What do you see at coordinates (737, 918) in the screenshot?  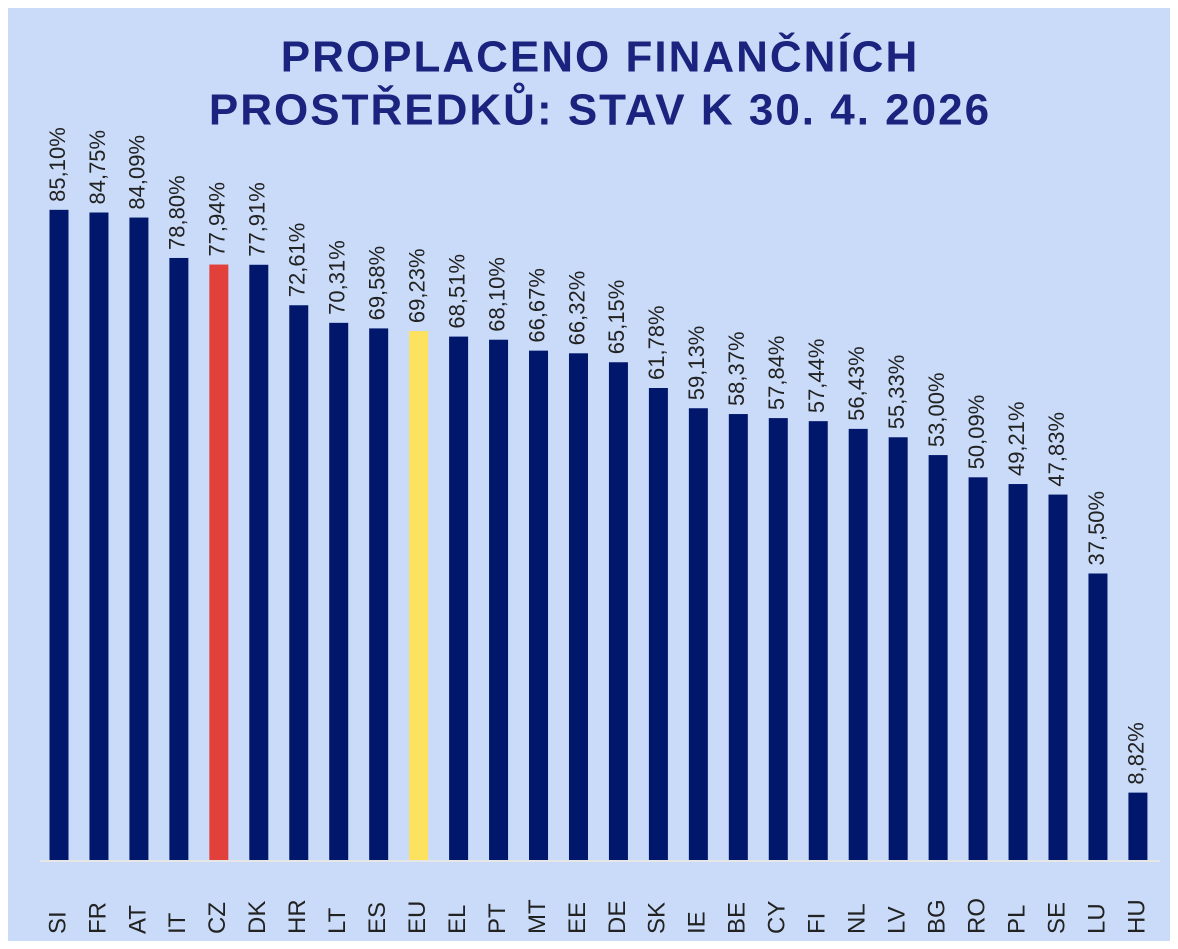 I see `x-tick-label: BE` at bounding box center [737, 918].